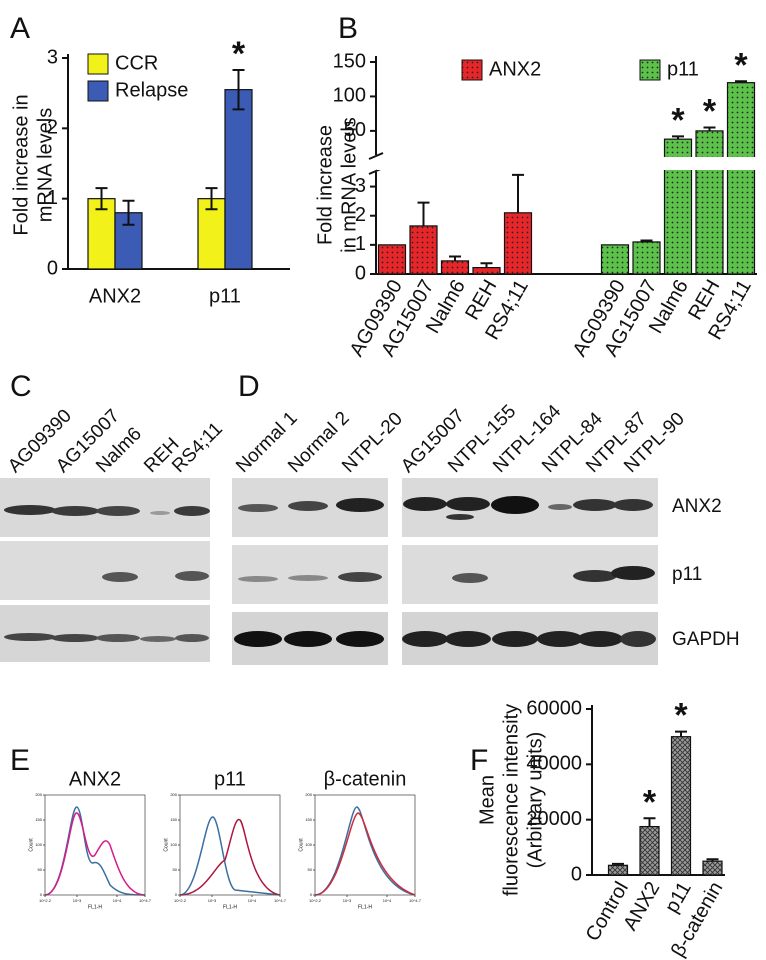 The width and height of the screenshot is (766, 960). Describe the element at coordinates (554, 764) in the screenshot. I see `y-tick-label: 40000` at that location.